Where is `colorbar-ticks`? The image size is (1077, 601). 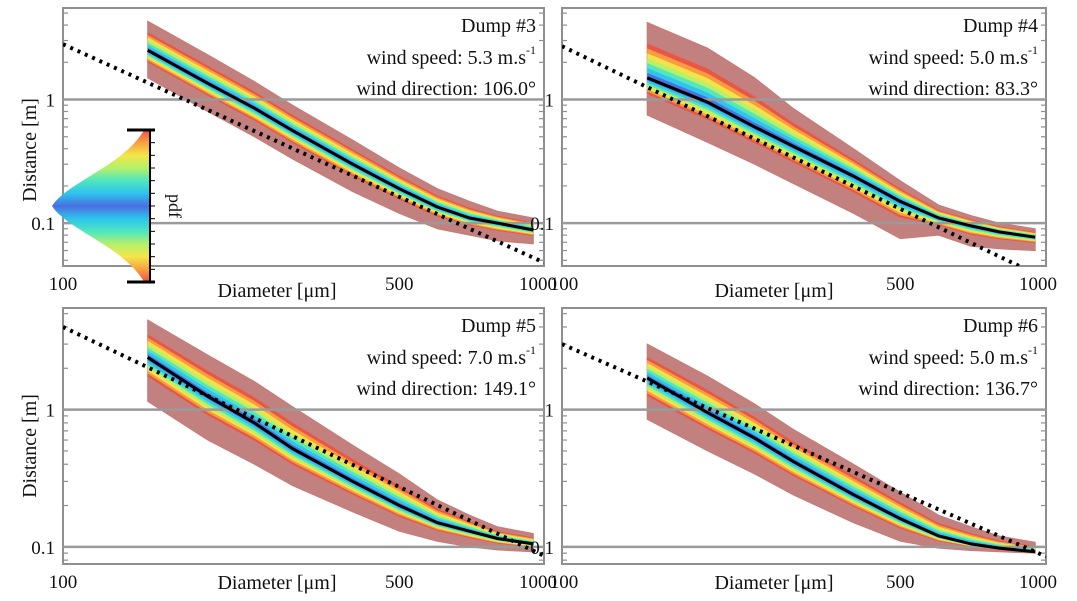
colorbar-ticks is located at coordinates (152, 206).